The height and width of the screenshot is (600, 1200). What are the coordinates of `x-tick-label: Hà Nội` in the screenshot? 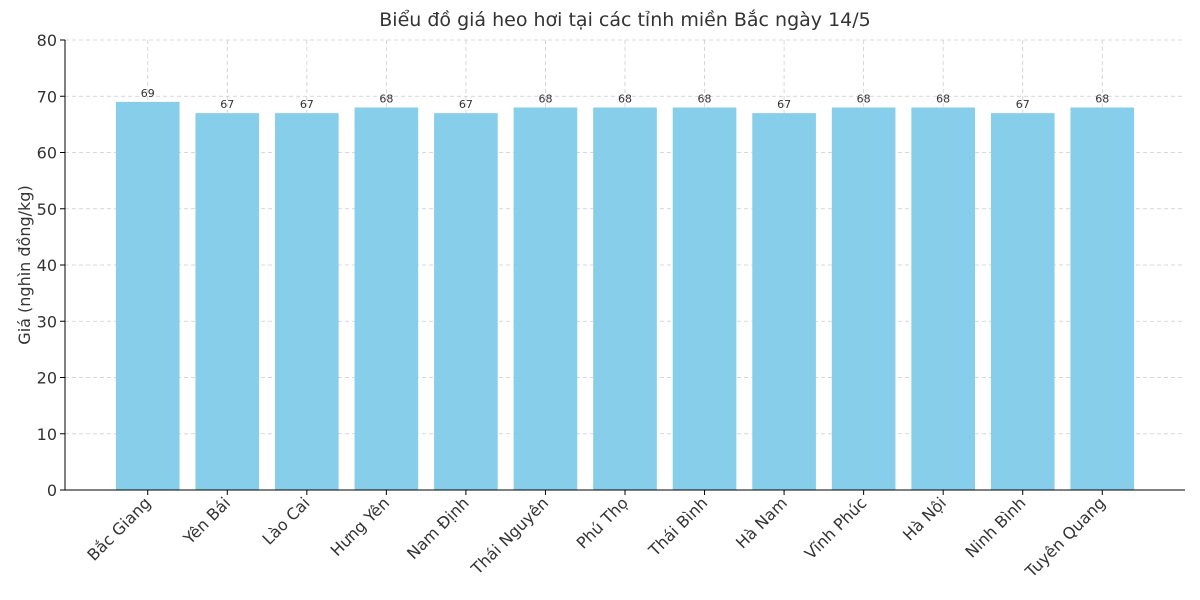 It's located at (924, 518).